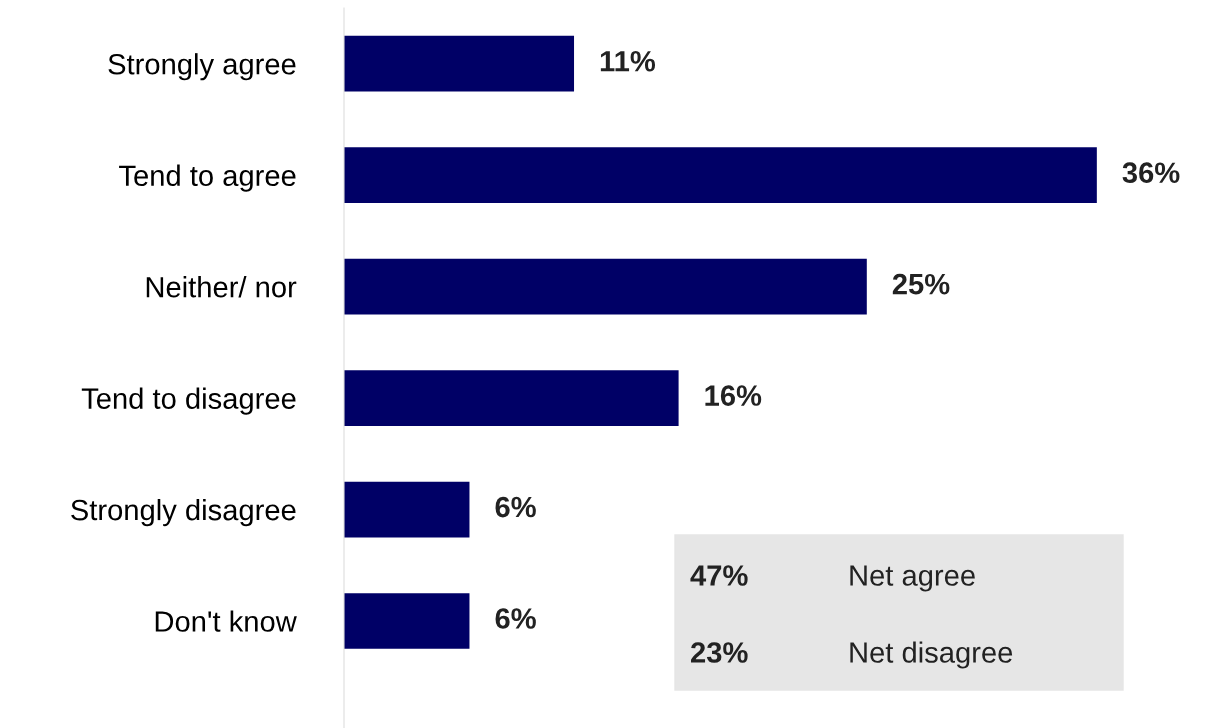  Describe the element at coordinates (931, 655) in the screenshot. I see `annotation: Net disagree` at that location.